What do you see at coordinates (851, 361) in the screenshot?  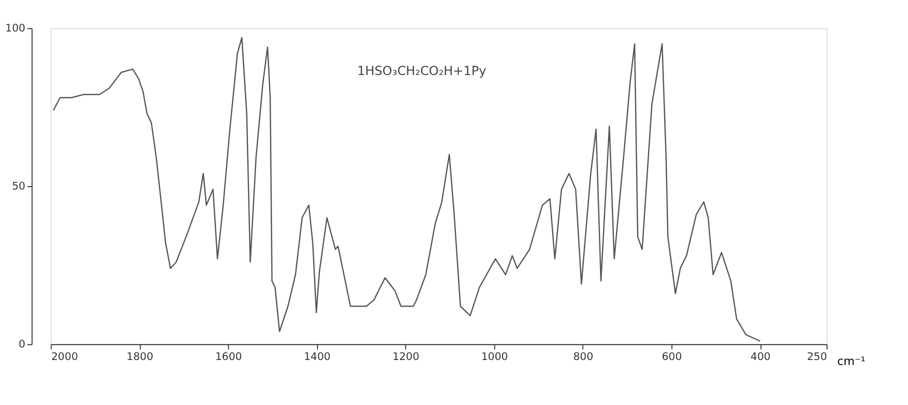 I see `x-axis-title: cm⁻¹` at bounding box center [851, 361].